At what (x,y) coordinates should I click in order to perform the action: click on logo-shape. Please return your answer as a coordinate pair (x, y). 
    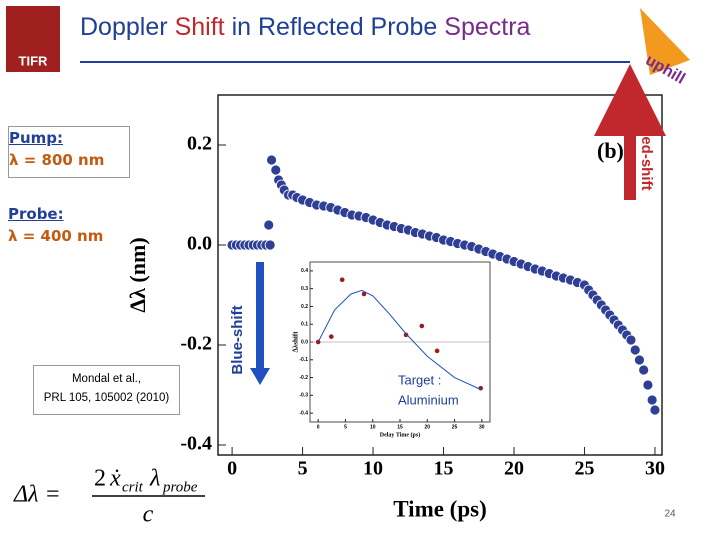
    Looking at the image, I should click on (665, 41).